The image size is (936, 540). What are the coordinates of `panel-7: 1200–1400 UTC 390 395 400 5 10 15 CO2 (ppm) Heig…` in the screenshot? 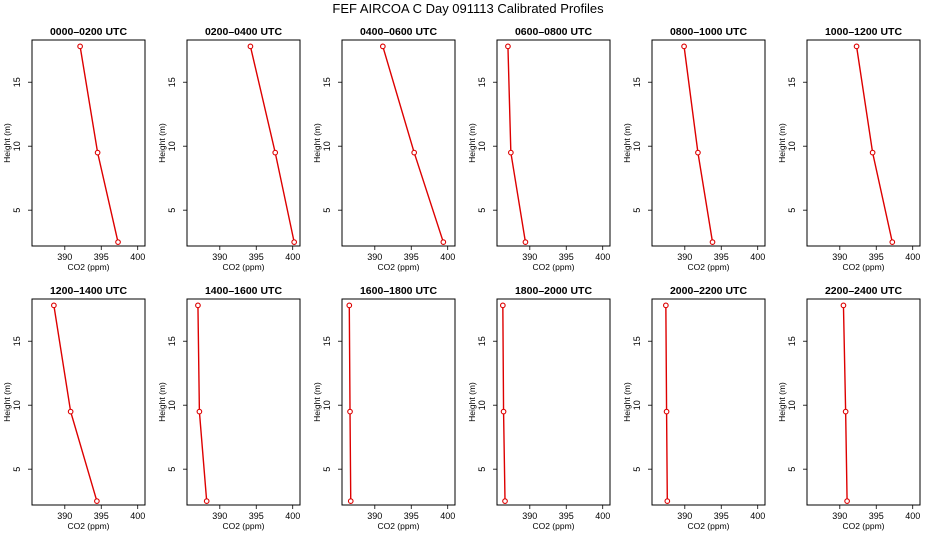 It's located at (74, 408).